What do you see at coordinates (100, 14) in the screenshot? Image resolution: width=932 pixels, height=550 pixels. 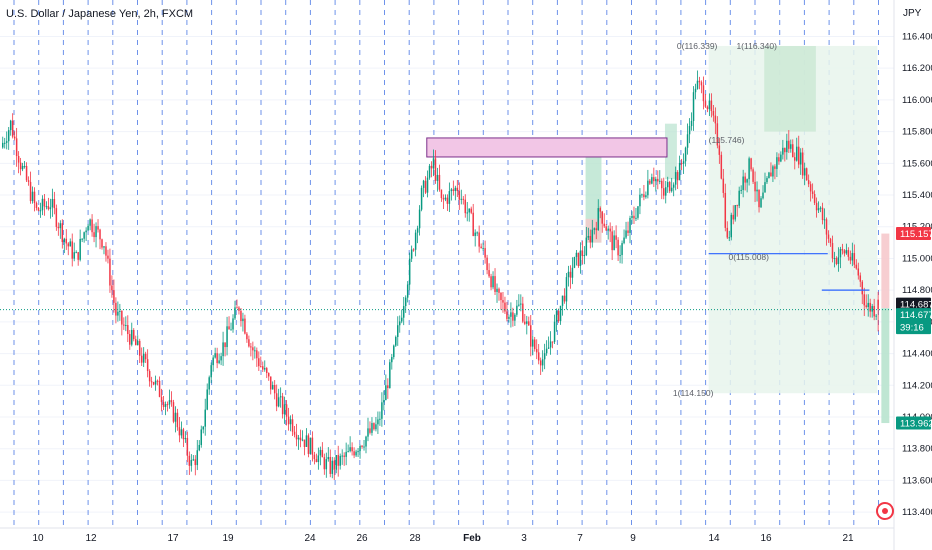 I see `chart-title: U.S. Dollar / Japanese Yen, 2h, FXCM` at bounding box center [100, 14].